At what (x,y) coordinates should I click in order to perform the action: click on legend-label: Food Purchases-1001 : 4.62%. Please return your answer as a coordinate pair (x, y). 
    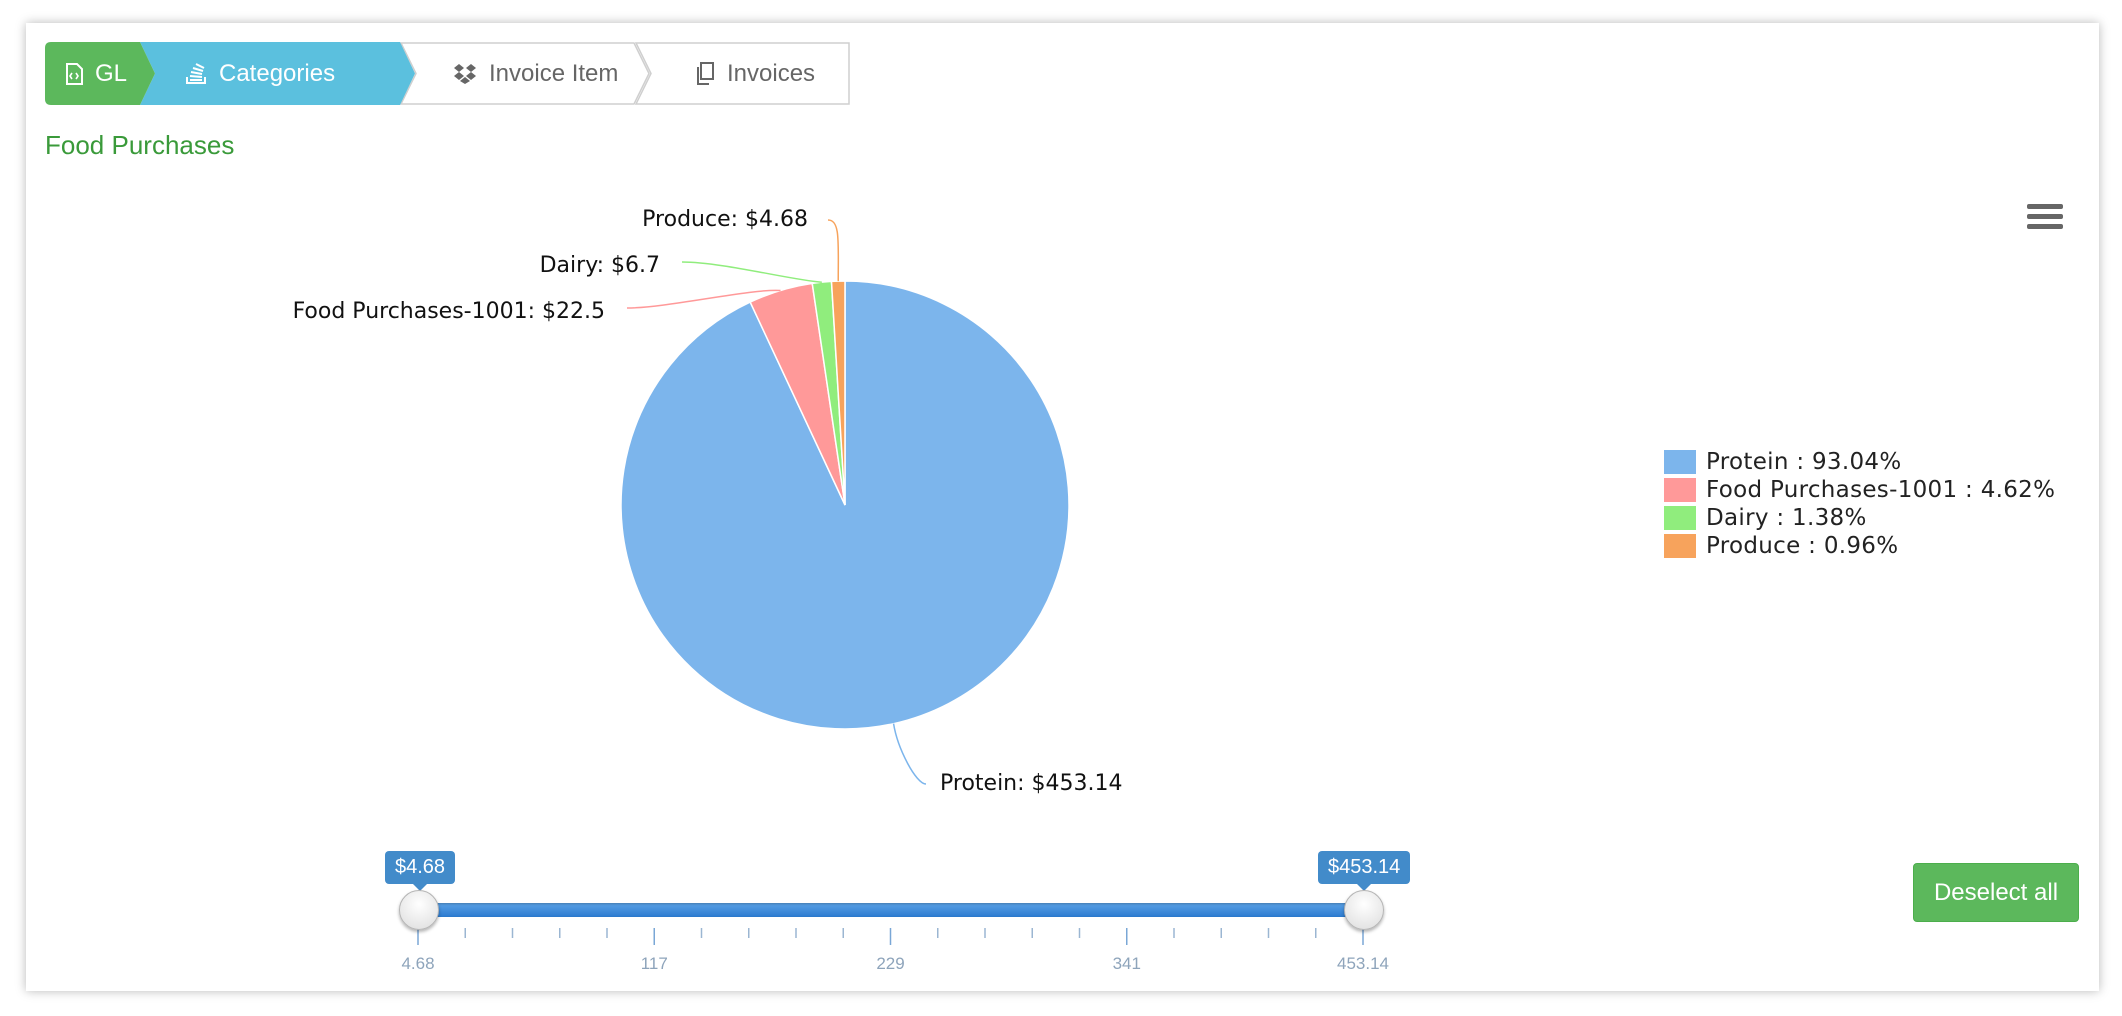
    Looking at the image, I should click on (1881, 490).